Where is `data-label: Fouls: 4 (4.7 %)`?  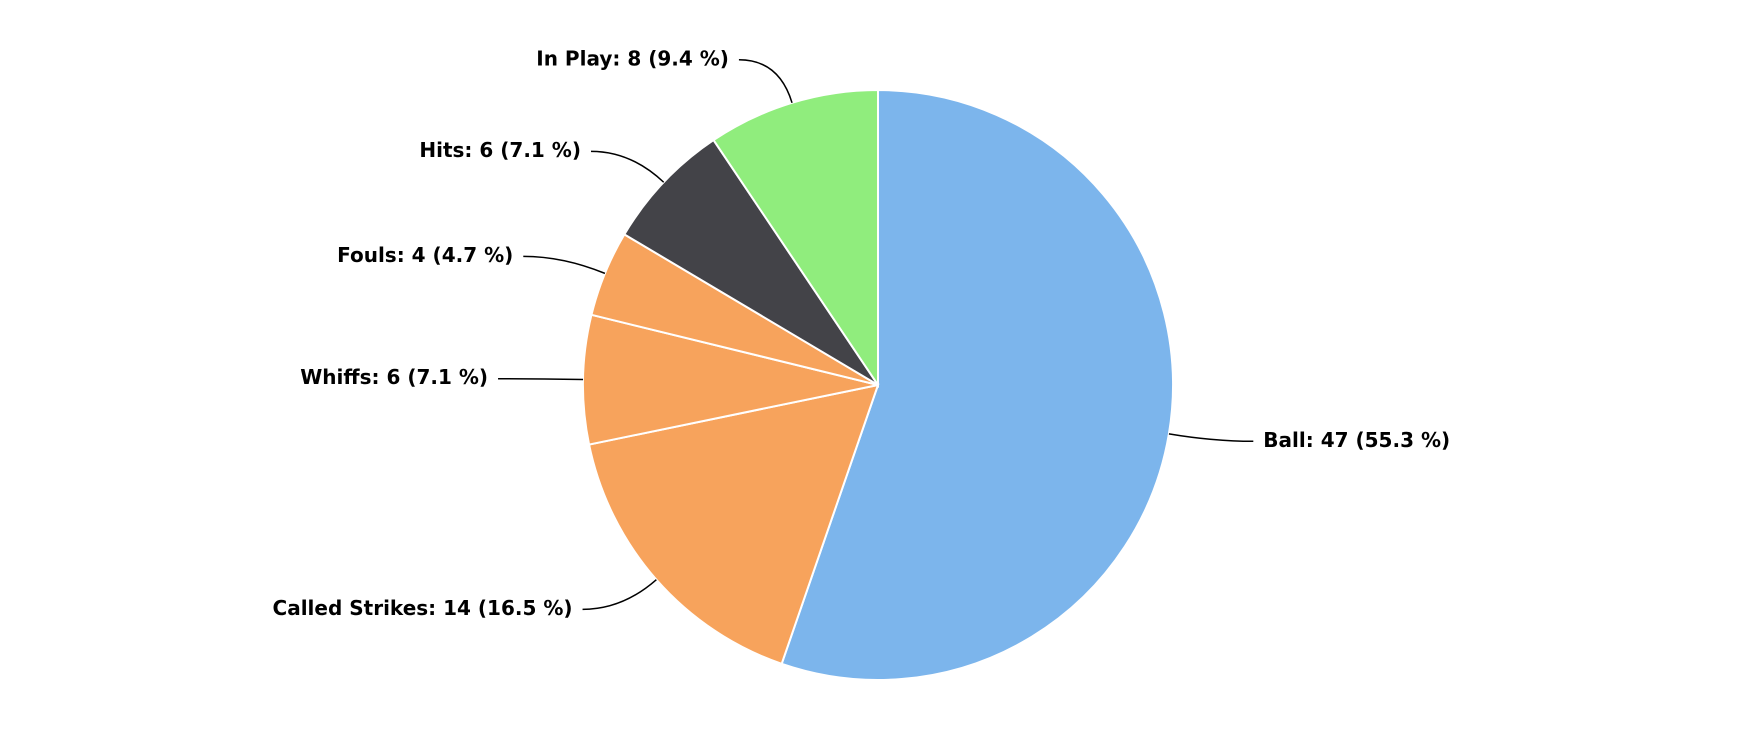 data-label: Fouls: 4 (4.7 %) is located at coordinates (425, 255).